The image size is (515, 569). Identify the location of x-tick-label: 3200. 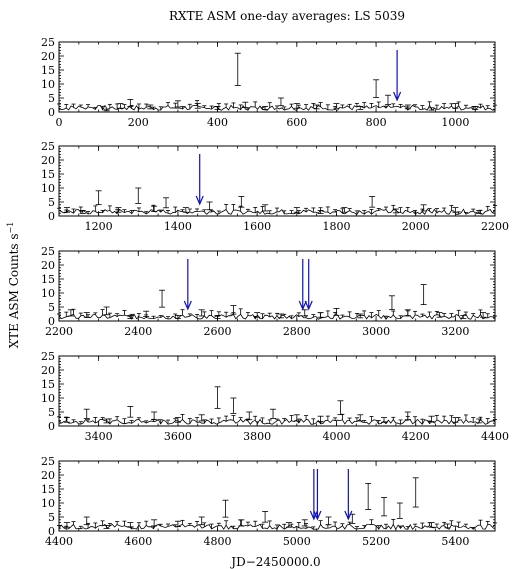
(455, 331).